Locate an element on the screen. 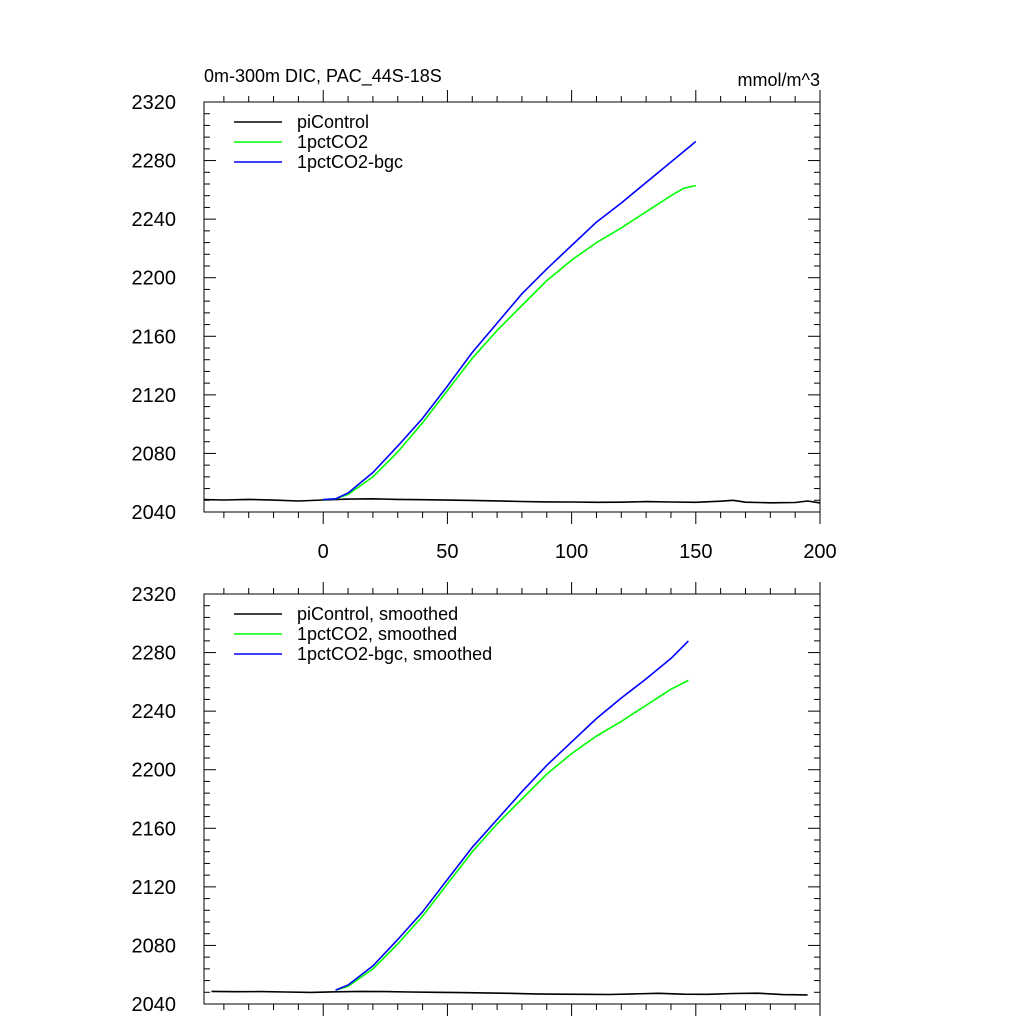 This screenshot has height=1024, width=1024. x-tick-label: 100 is located at coordinates (571, 552).